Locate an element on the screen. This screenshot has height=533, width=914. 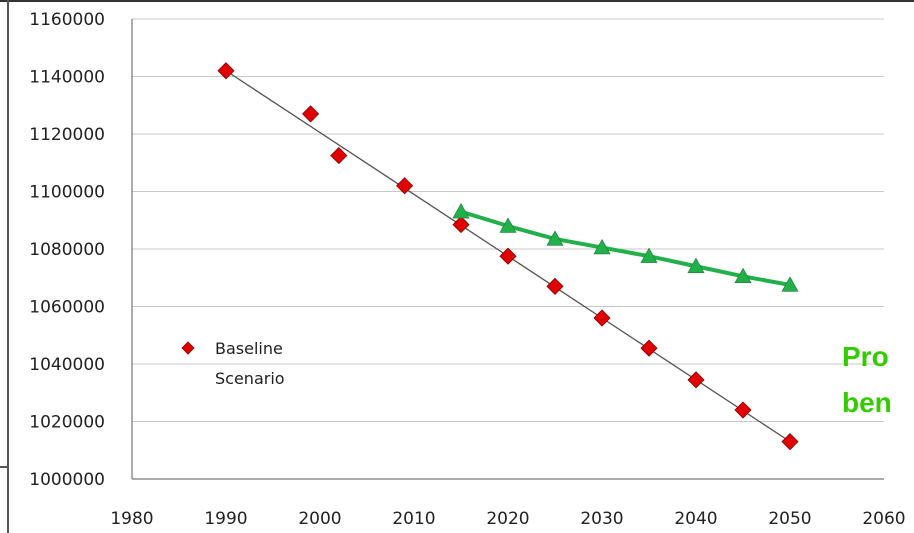
x-tick-label: 2030 is located at coordinates (601, 519).